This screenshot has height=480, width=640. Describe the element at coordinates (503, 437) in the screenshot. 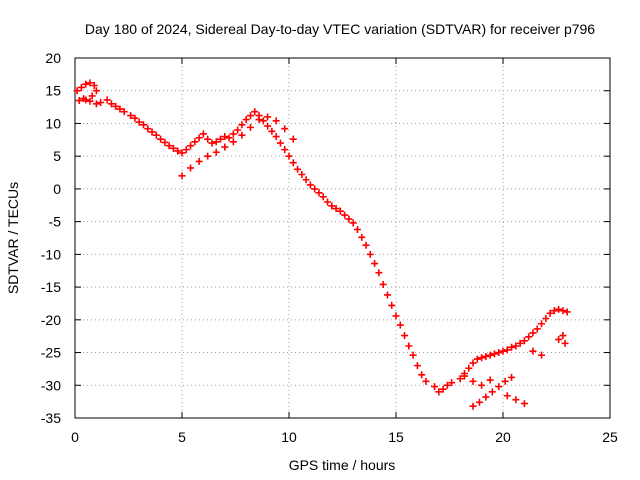

I see `x-tick-label: 20` at that location.